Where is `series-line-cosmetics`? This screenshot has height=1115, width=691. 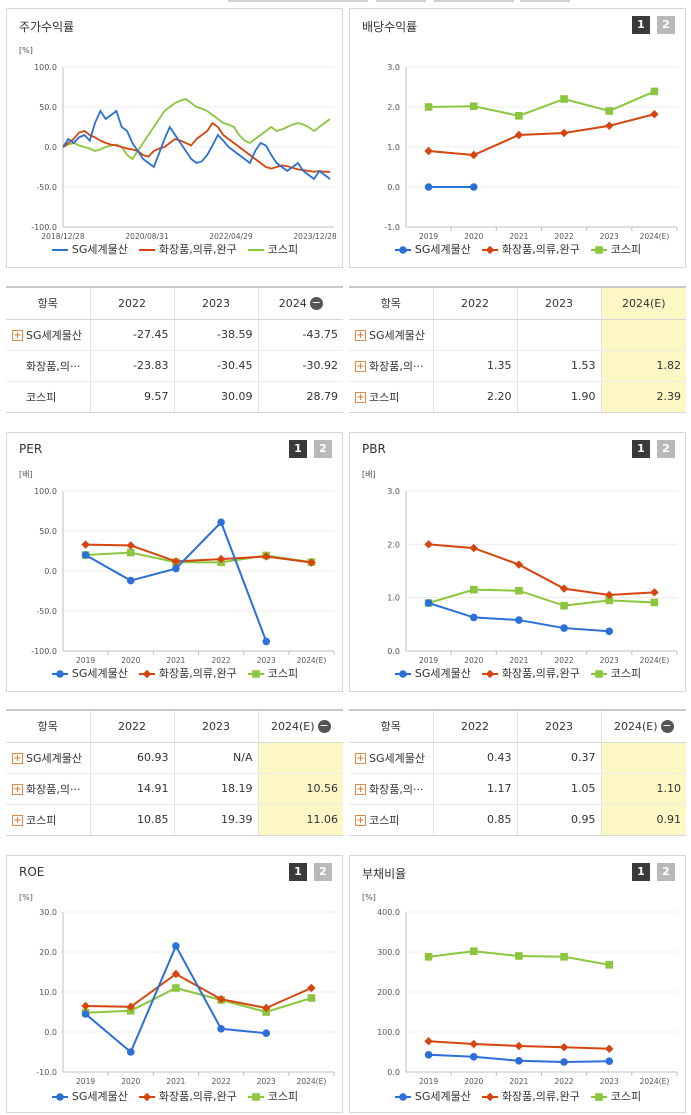
series-line-cosmetics is located at coordinates (541, 570).